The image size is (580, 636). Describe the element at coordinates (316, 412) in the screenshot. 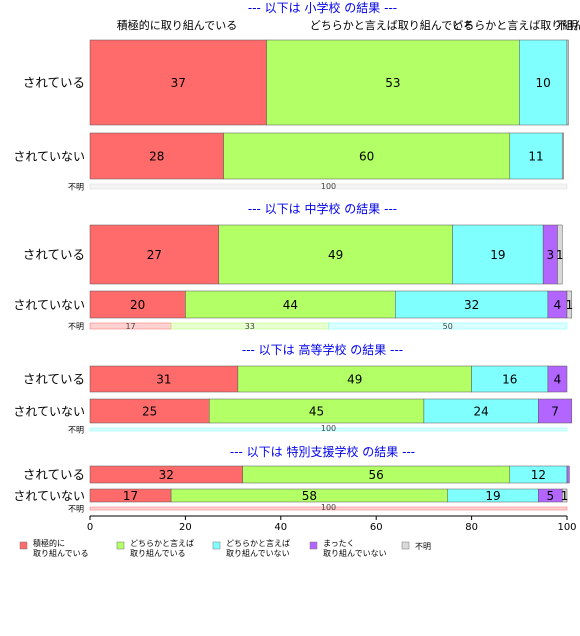

I see `data-label: 45` at that location.